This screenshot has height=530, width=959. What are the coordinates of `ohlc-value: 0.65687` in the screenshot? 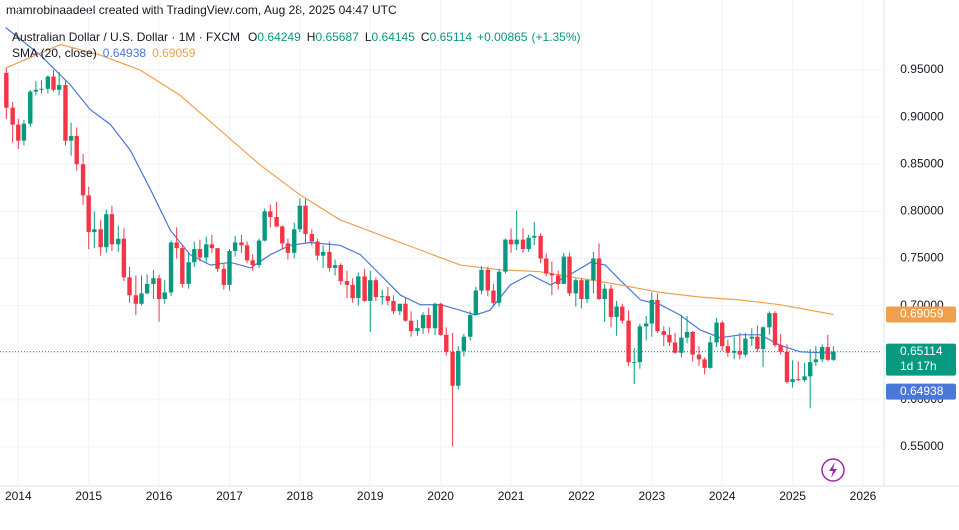 It's located at (337, 37).